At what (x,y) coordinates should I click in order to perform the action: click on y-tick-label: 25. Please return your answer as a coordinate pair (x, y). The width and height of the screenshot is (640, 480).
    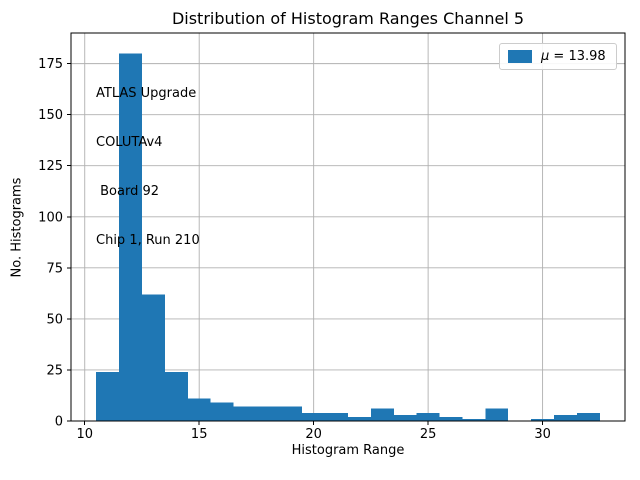
    Looking at the image, I should click on (54, 370).